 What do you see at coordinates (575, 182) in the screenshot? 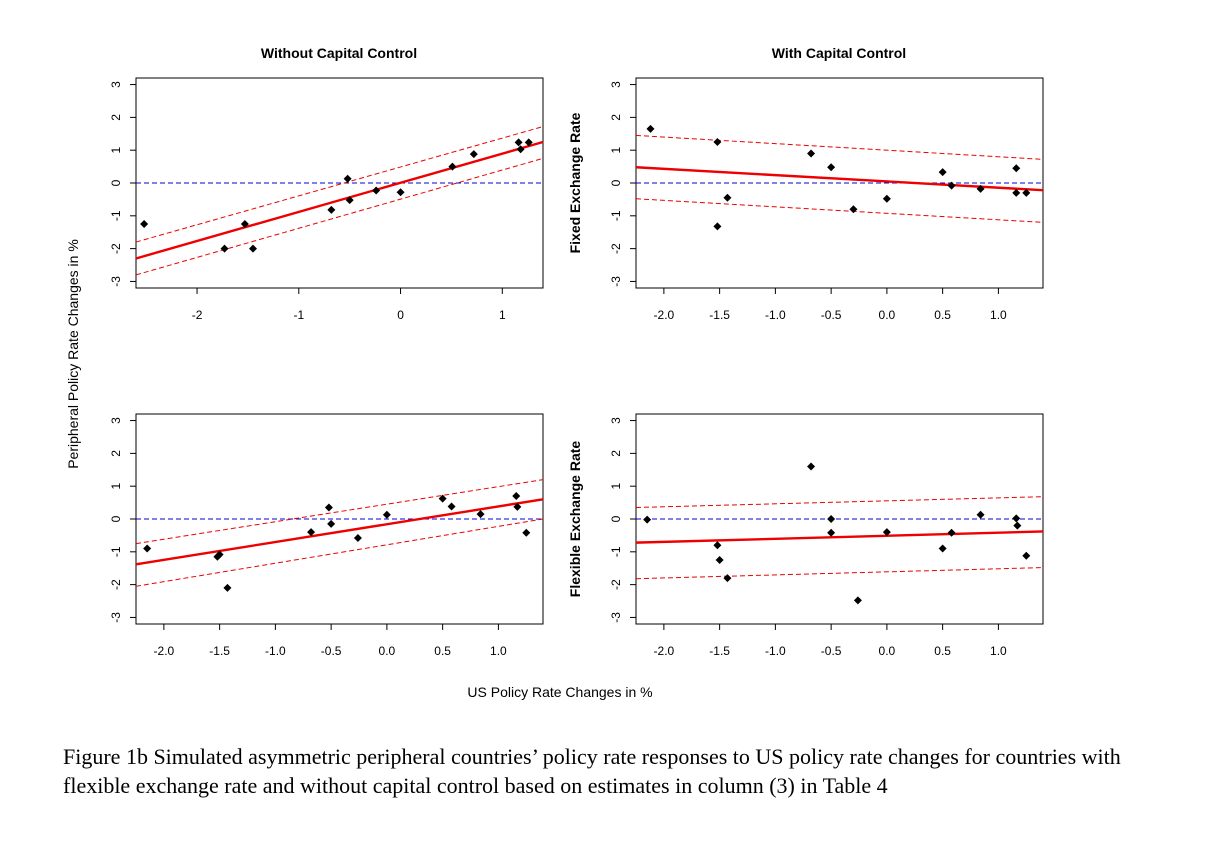
I see `row-label-fixed: Fixed Exchange Rate` at bounding box center [575, 182].